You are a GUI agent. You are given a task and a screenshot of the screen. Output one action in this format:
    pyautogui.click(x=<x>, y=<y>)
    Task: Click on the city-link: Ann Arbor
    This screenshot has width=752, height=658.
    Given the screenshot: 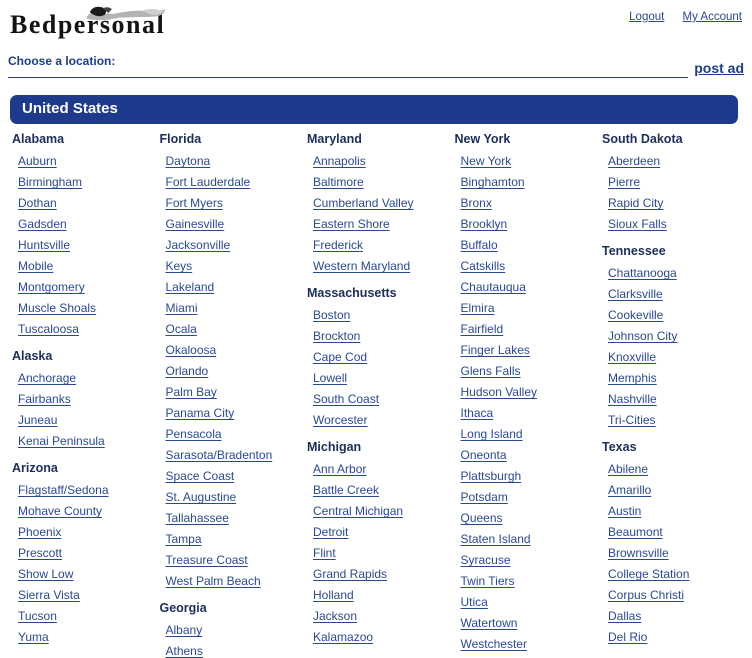 What is the action you would take?
    pyautogui.click(x=340, y=469)
    